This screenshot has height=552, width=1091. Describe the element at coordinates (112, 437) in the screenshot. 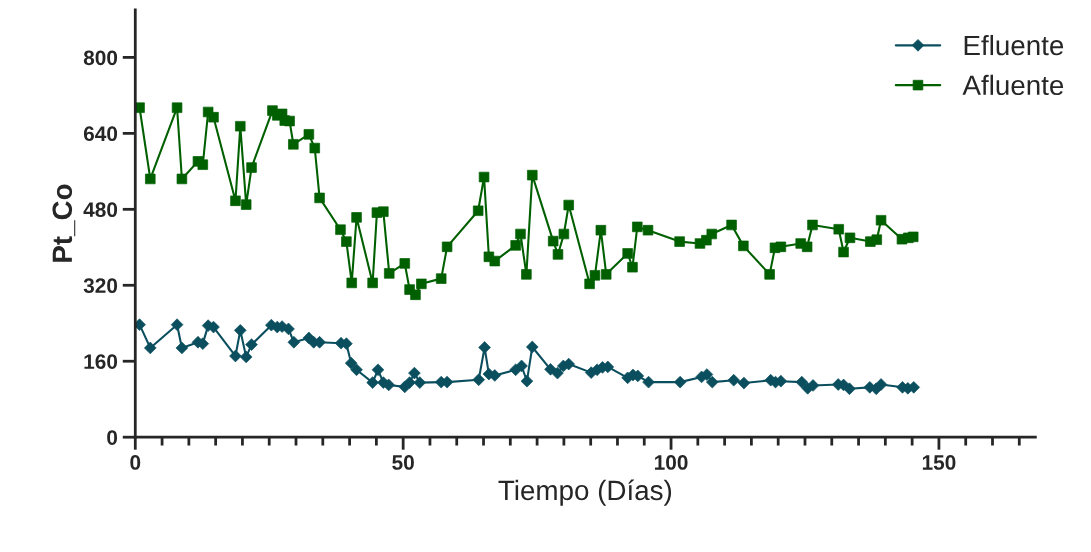

I see `y-tick-label: 0` at that location.